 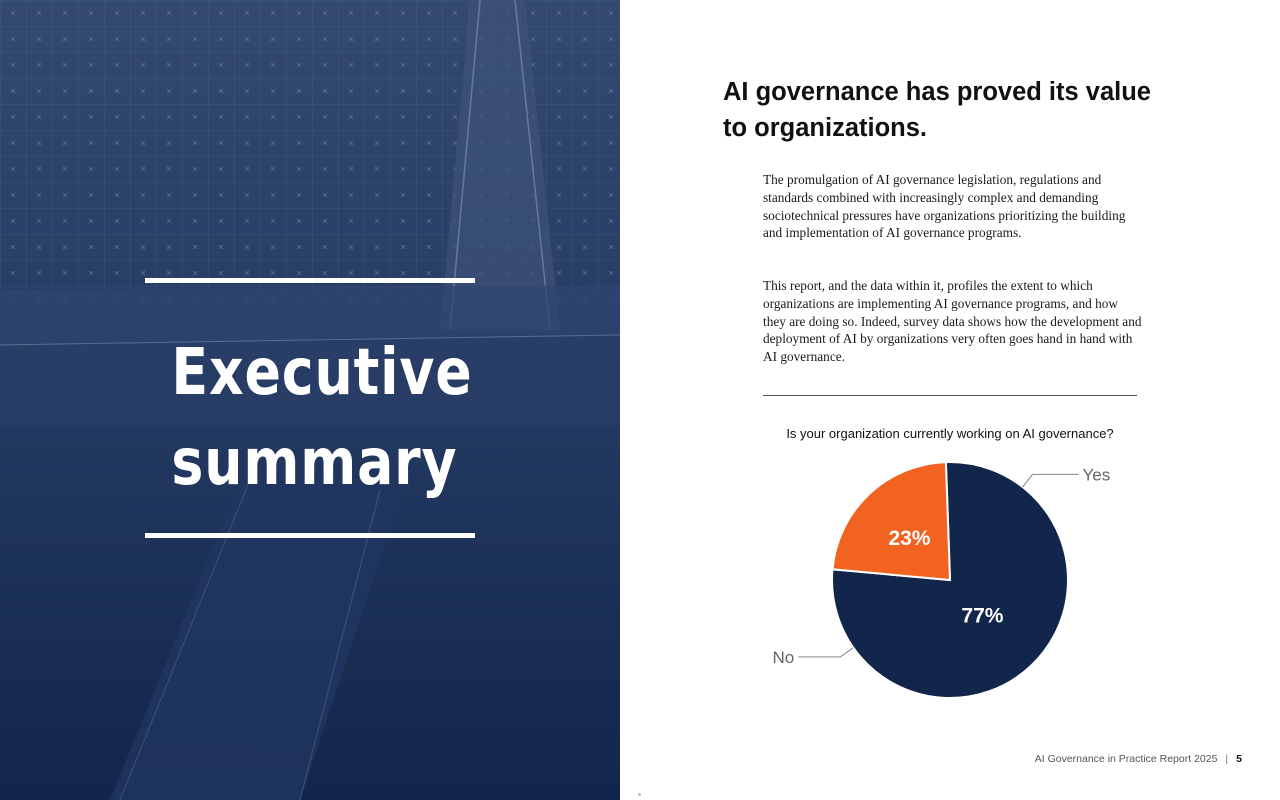 I want to click on footer-report-name: AI Governance in Practice Report 2025, so click(x=1126, y=759).